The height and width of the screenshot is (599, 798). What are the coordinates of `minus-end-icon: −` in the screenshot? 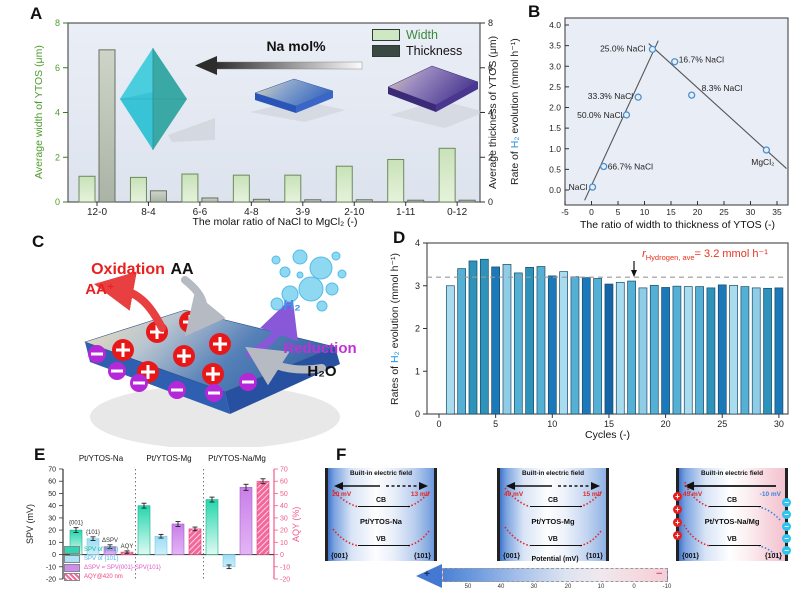 It's located at (659, 574).